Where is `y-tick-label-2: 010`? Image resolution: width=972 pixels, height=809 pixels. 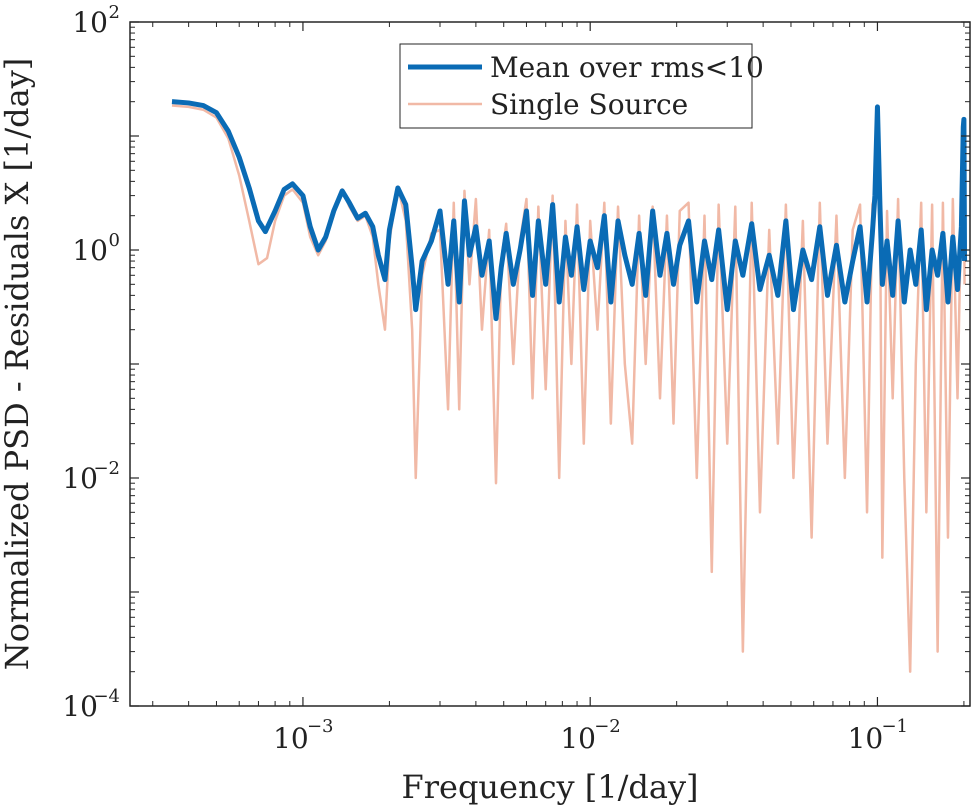 y-tick-label-2: 010 is located at coordinates (96, 248).